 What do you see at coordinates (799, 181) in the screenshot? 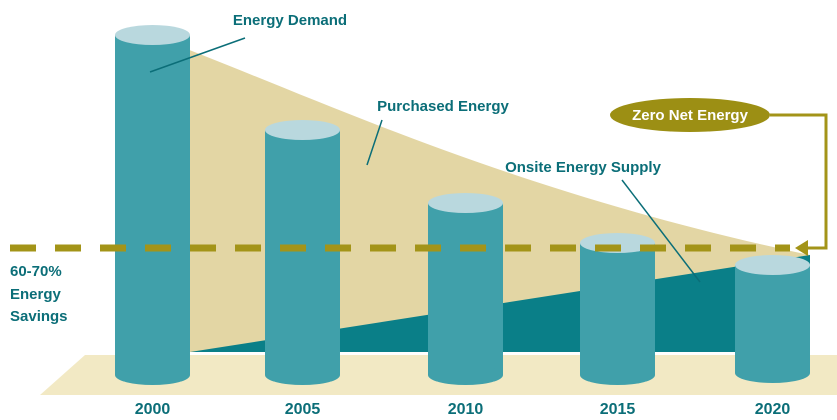
I see `connector` at bounding box center [799, 181].